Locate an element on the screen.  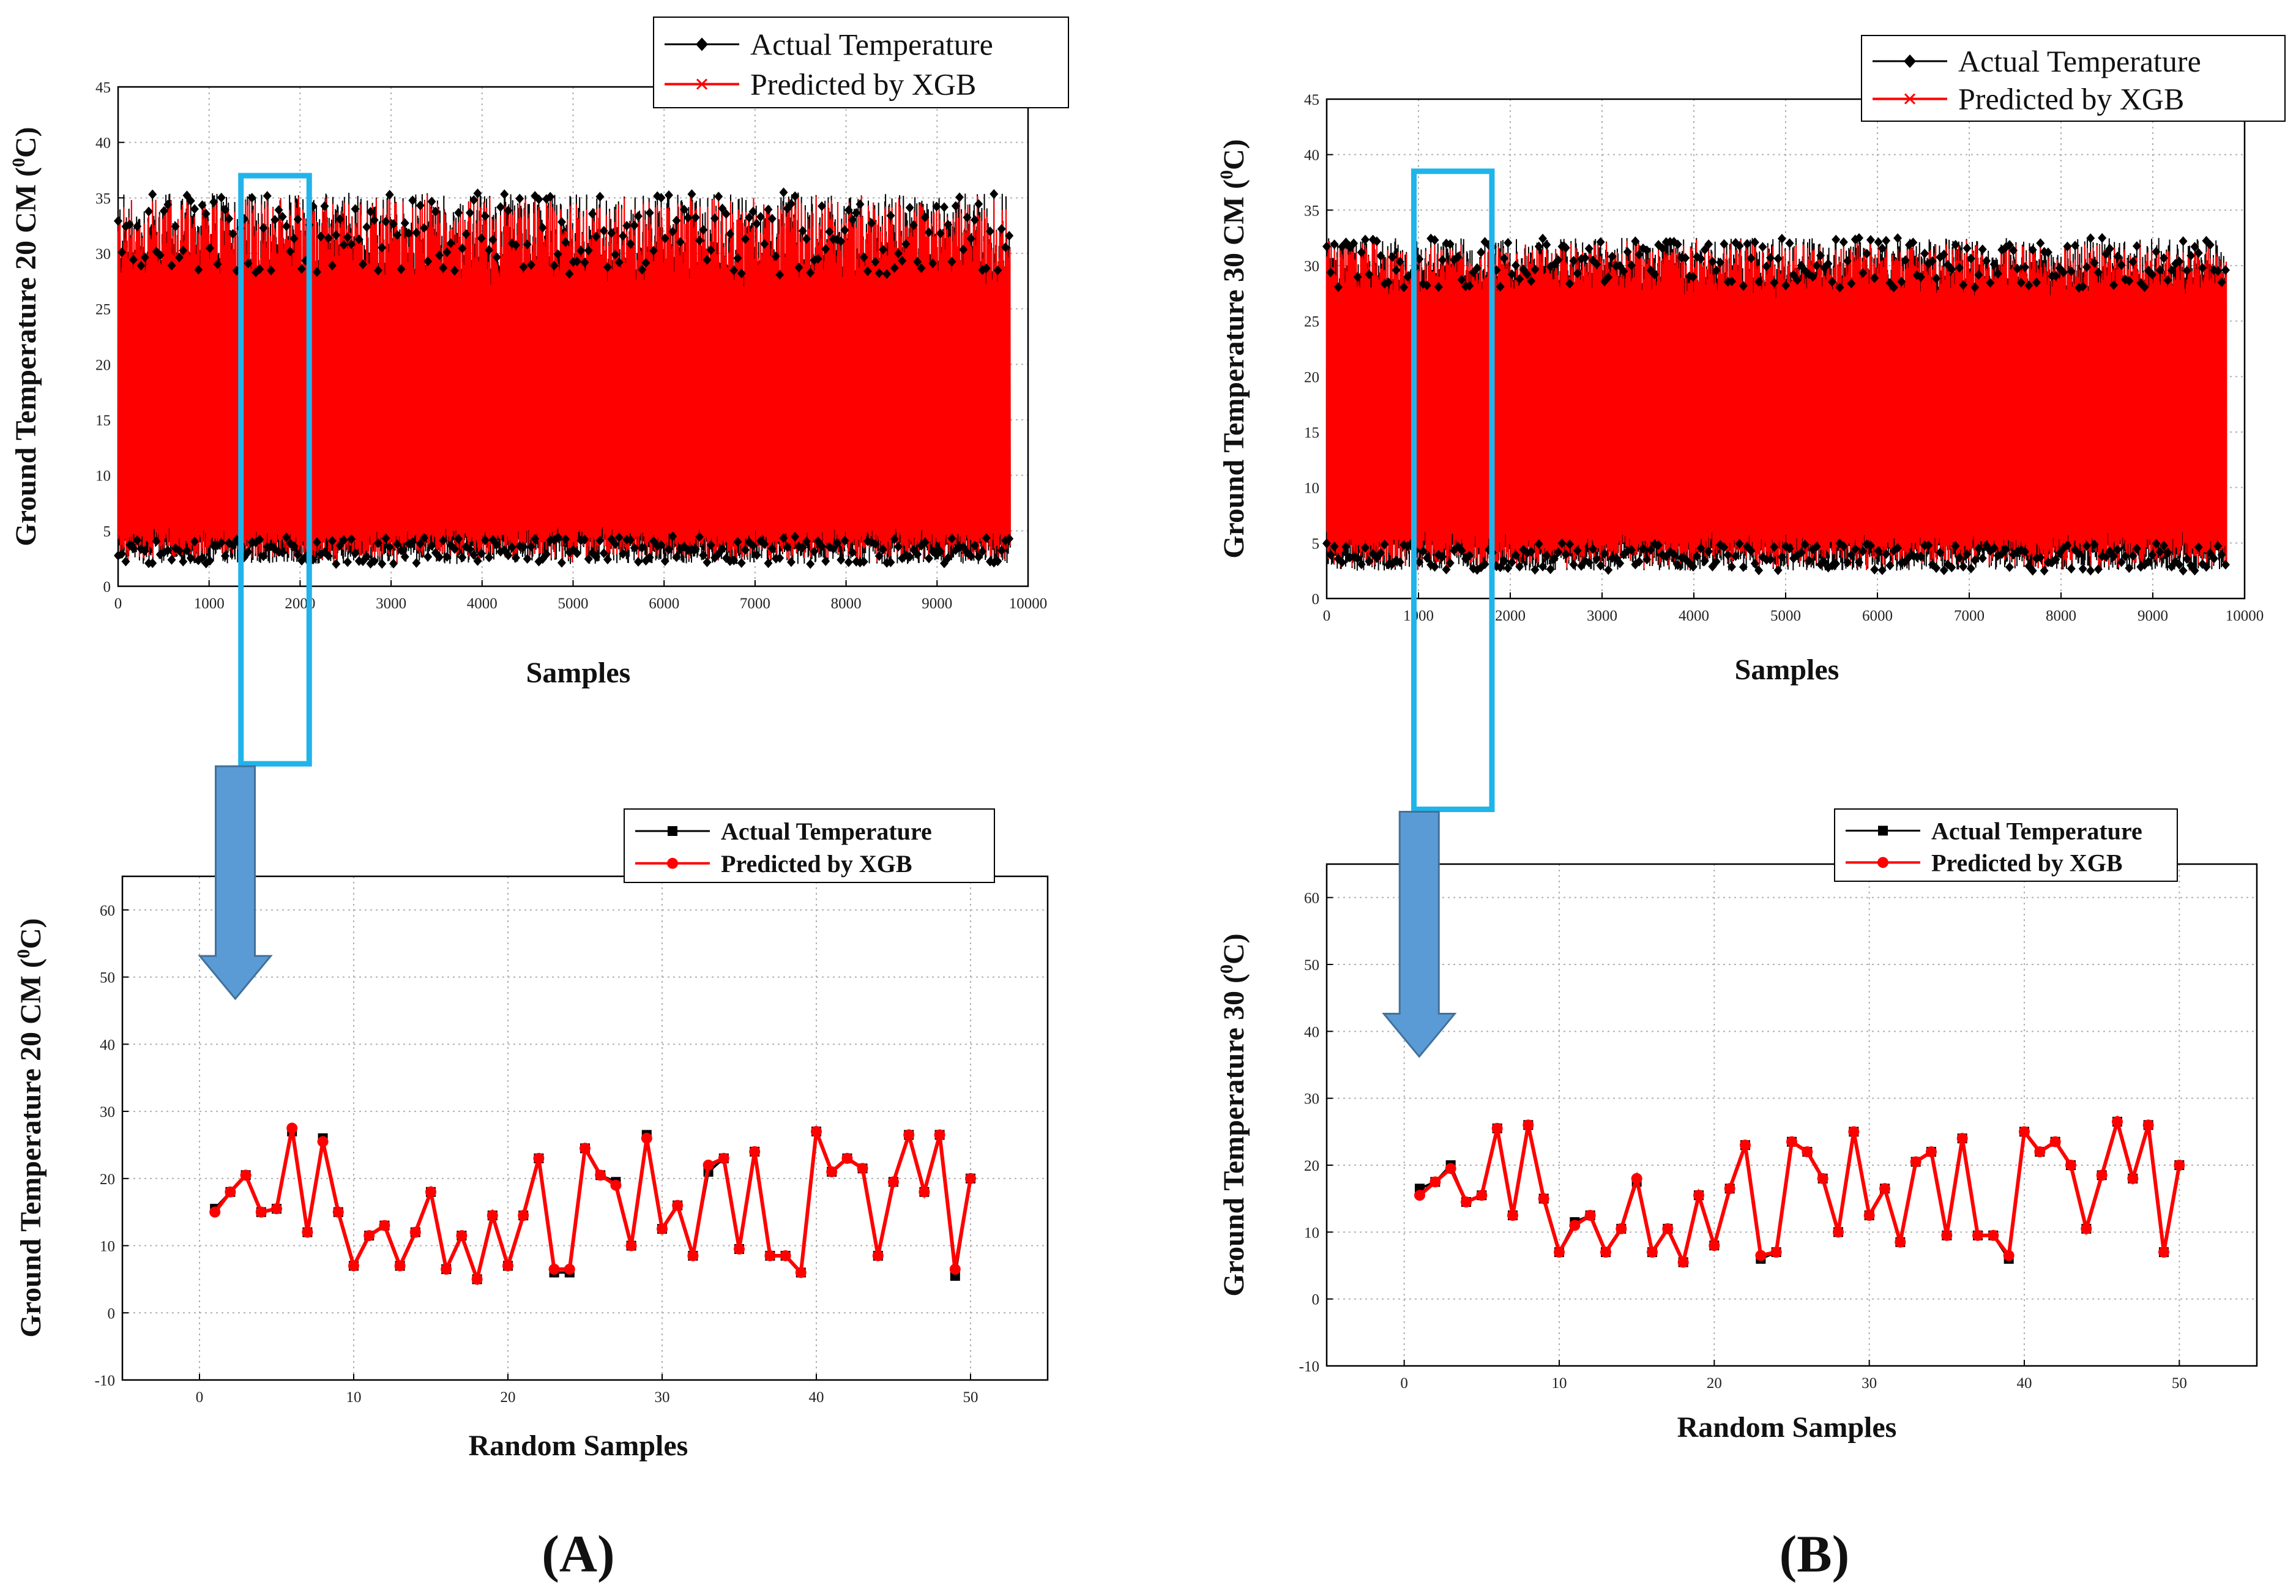
y-tick-label: 40 is located at coordinates (103, 143).